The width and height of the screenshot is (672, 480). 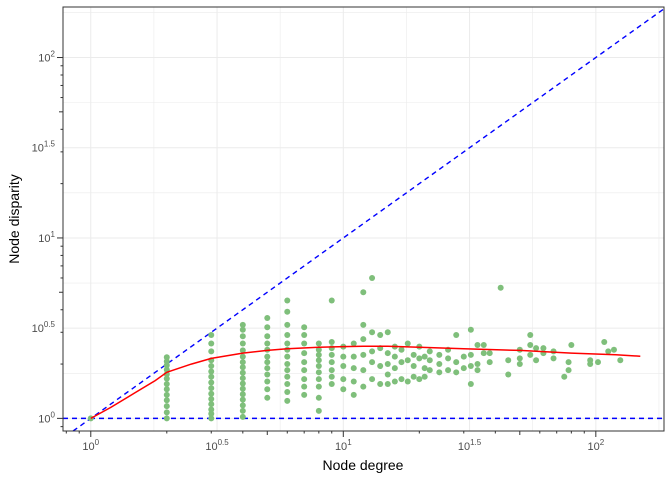 I want to click on y-tick-label: 10², so click(x=46, y=57).